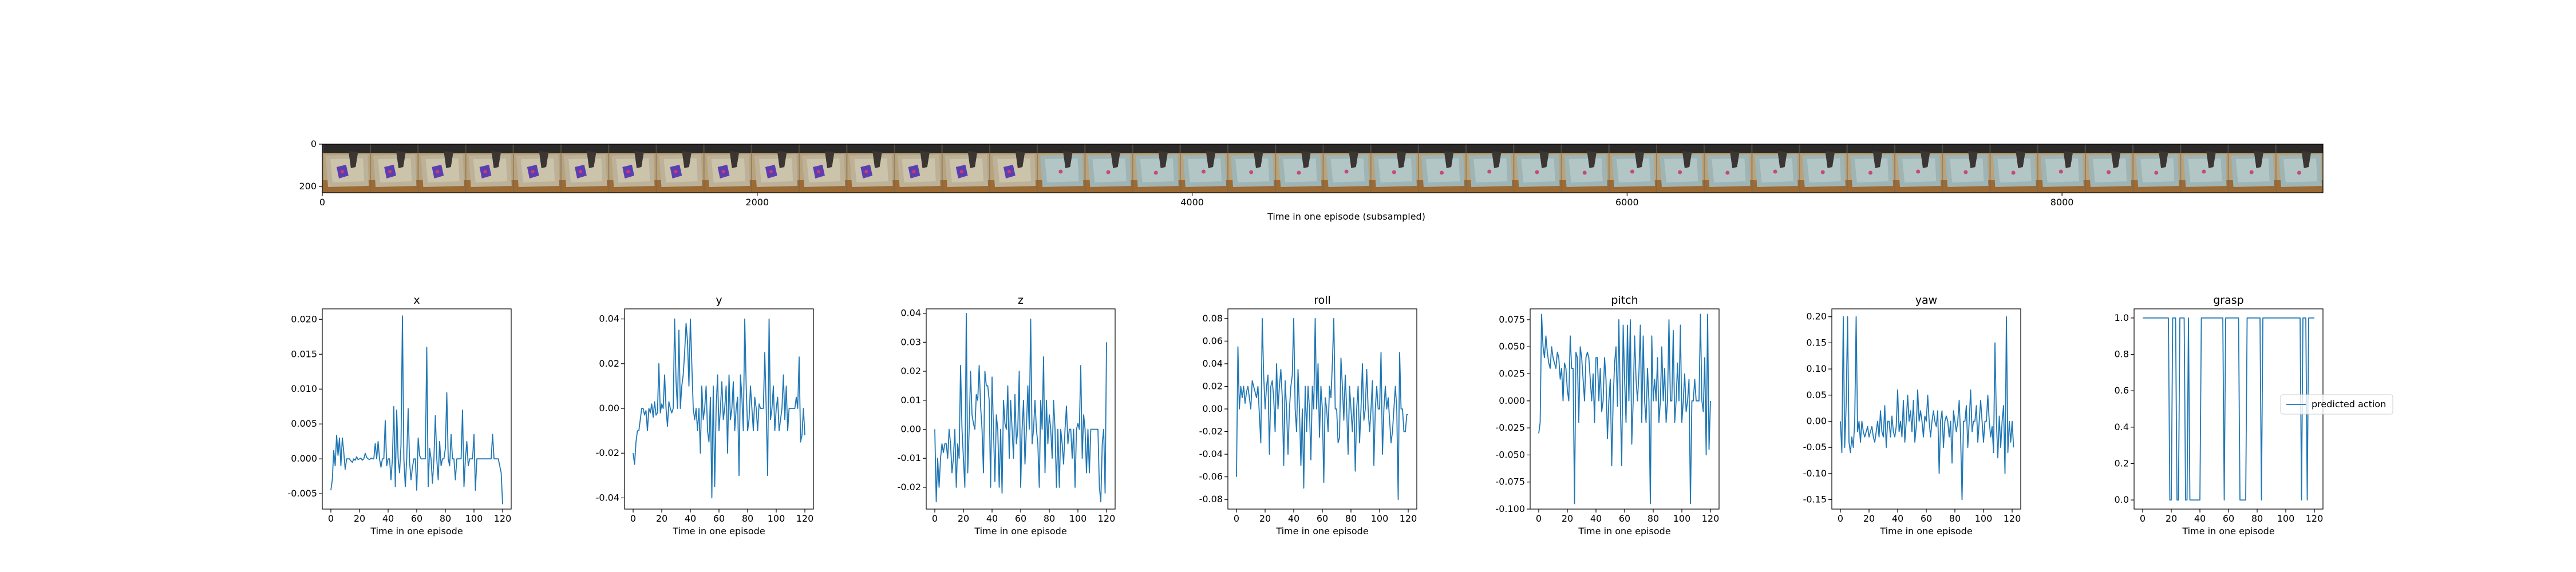 This screenshot has width=2576, height=572. What do you see at coordinates (1816, 342) in the screenshot?
I see `ytick-label: 0.15` at bounding box center [1816, 342].